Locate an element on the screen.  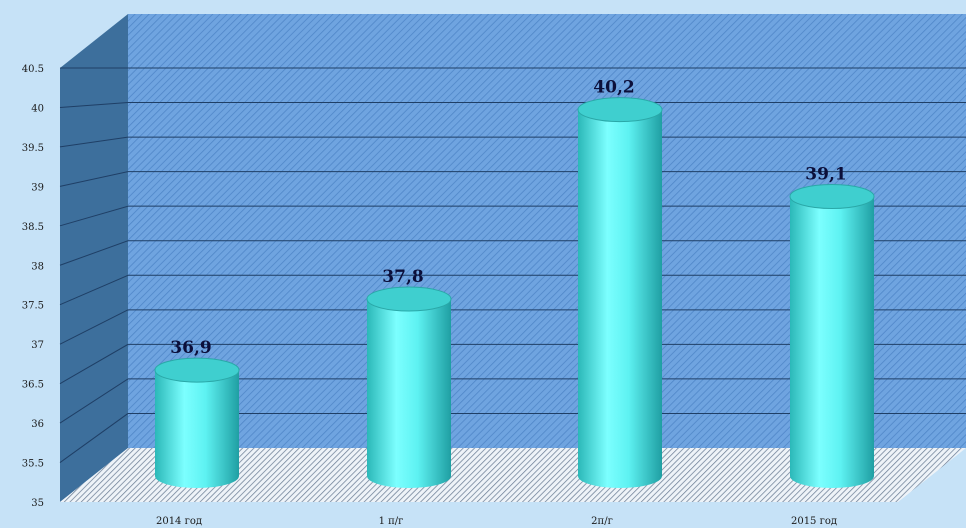
y-tick-label: 36 is located at coordinates (37, 424).